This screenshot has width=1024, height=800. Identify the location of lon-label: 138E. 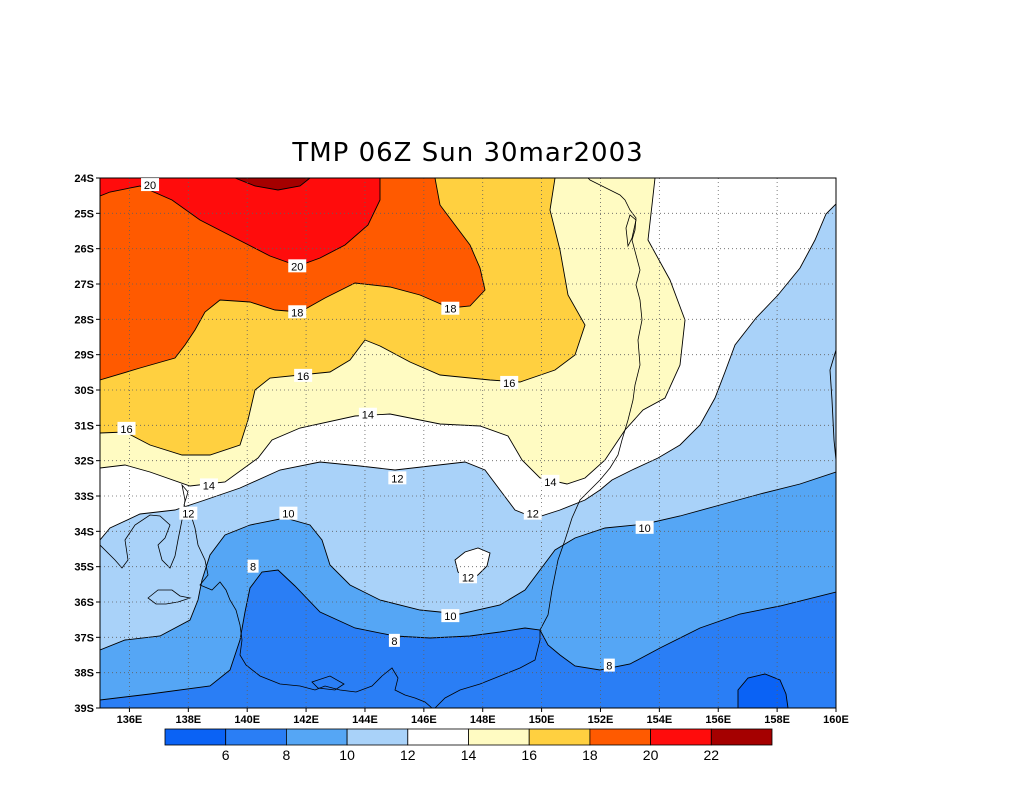
(188, 720).